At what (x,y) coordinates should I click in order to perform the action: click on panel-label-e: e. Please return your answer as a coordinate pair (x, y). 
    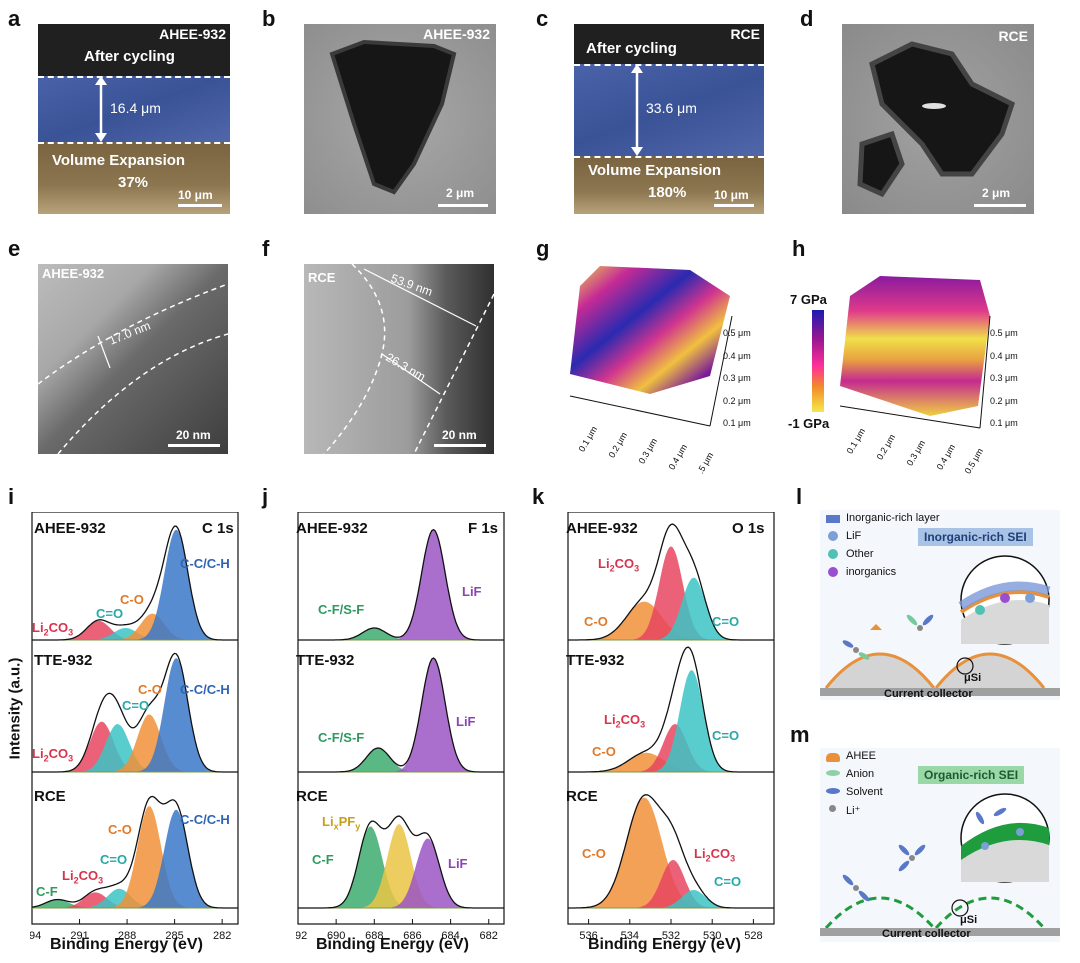
    Looking at the image, I should click on (14, 248).